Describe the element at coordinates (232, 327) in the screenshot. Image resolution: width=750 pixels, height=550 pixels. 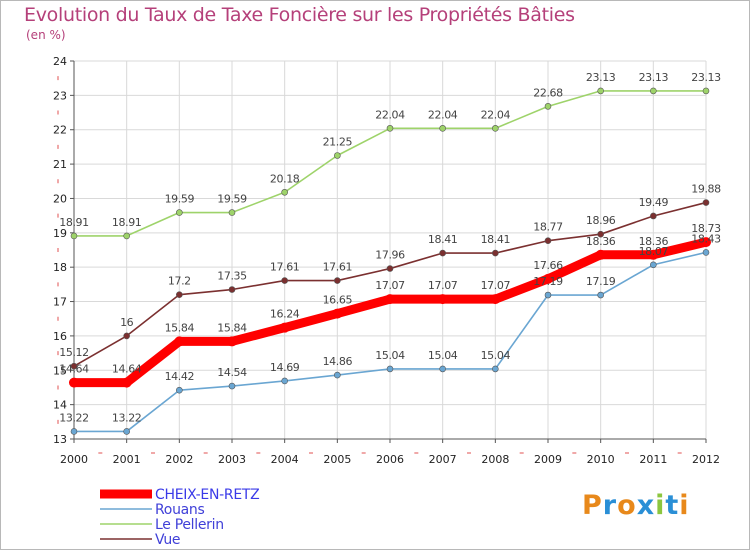
I see `data-label: 15.84` at that location.